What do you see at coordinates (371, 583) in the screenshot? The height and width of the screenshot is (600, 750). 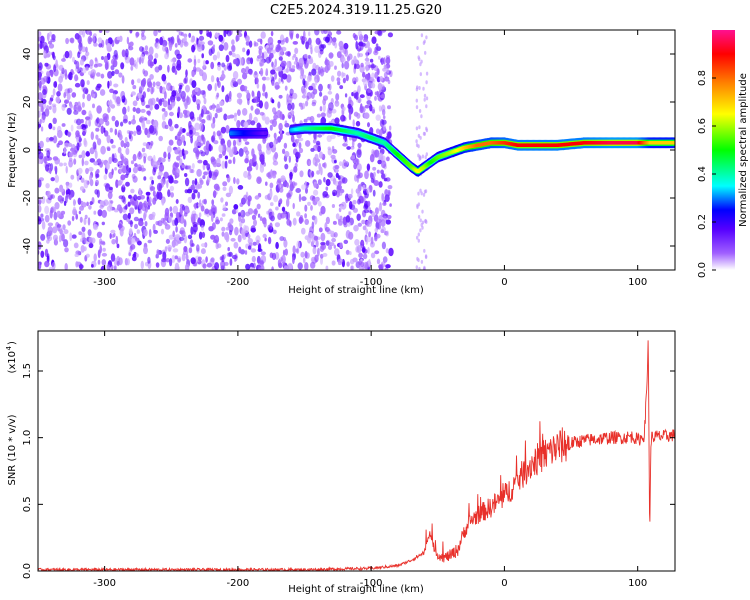 I see `snr-x-tick-label: -100` at bounding box center [371, 583].